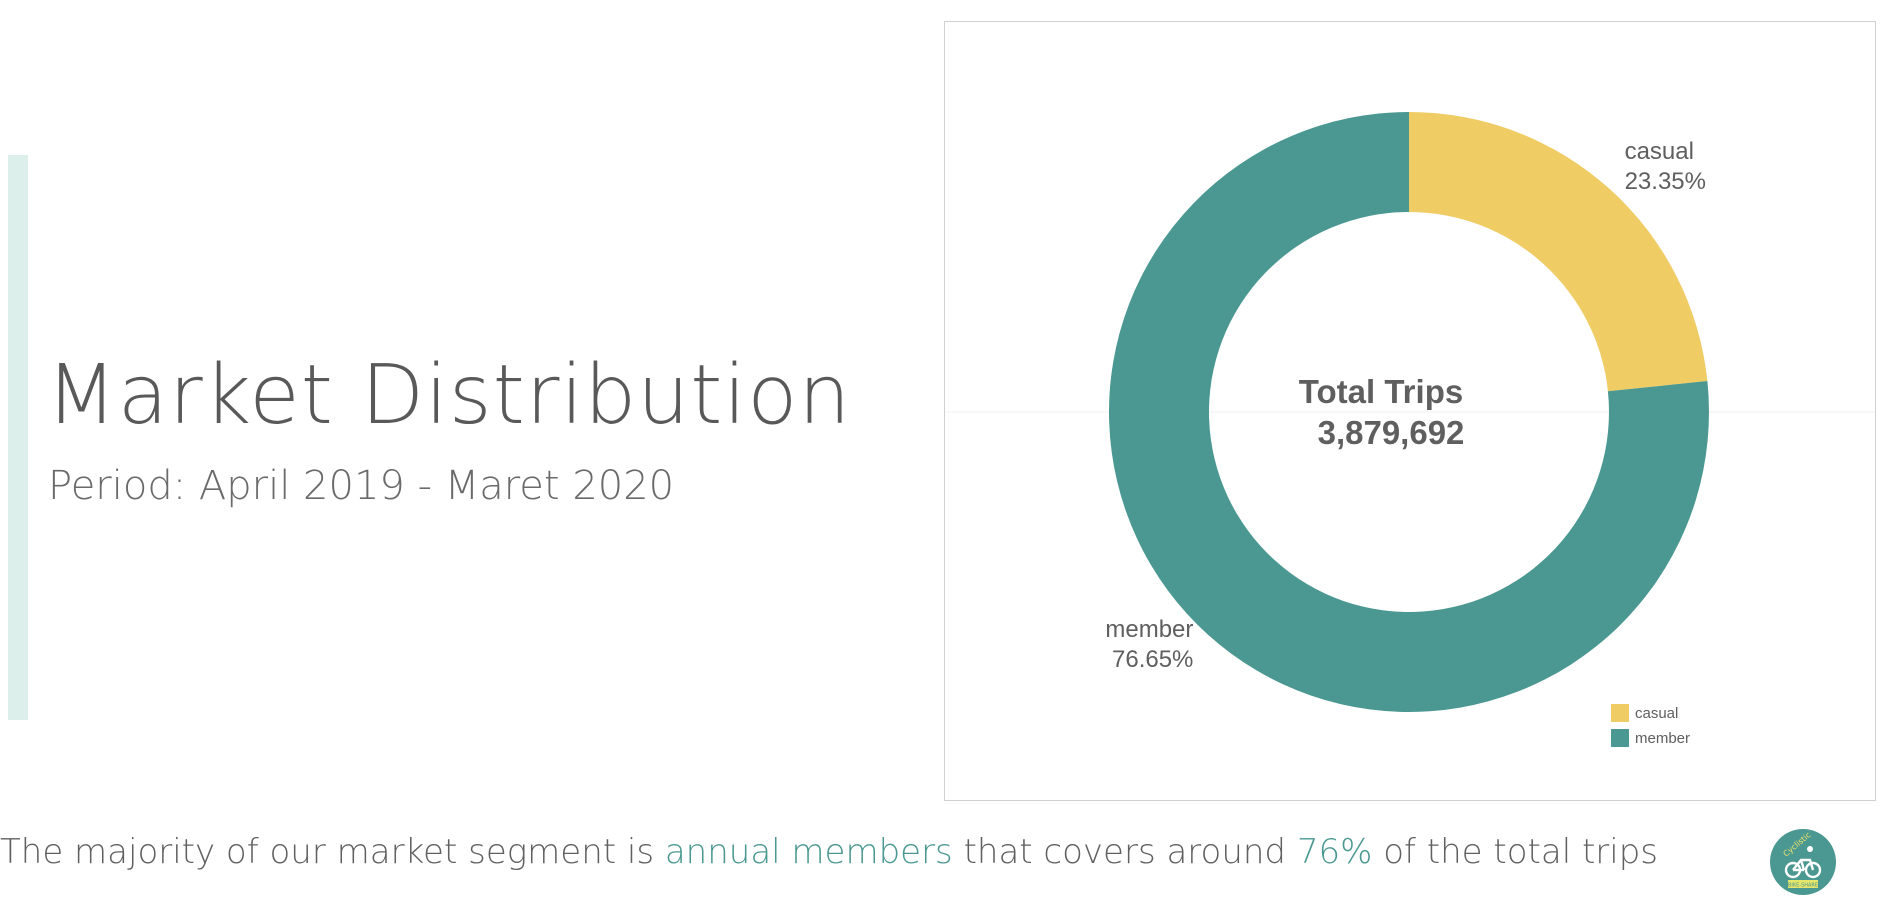 This screenshot has width=1890, height=900. Describe the element at coordinates (1381, 391) in the screenshot. I see `center-label: Total Trips` at that location.